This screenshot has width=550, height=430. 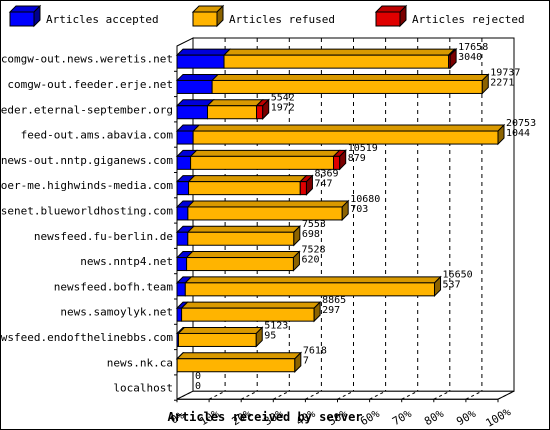 What do you see at coordinates (343, 160) in the screenshot?
I see `bar-end-news-out-nntp-giganews-com` at bounding box center [343, 160].